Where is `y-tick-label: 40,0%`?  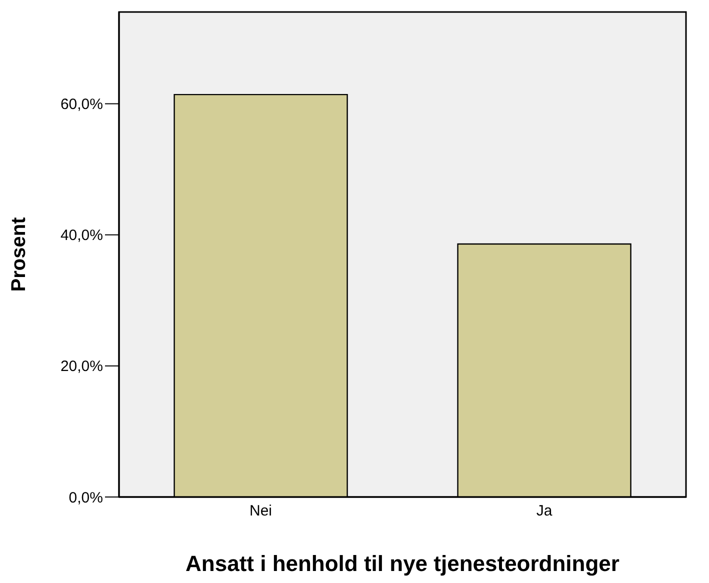 y-tick-label: 40,0% is located at coordinates (81, 235).